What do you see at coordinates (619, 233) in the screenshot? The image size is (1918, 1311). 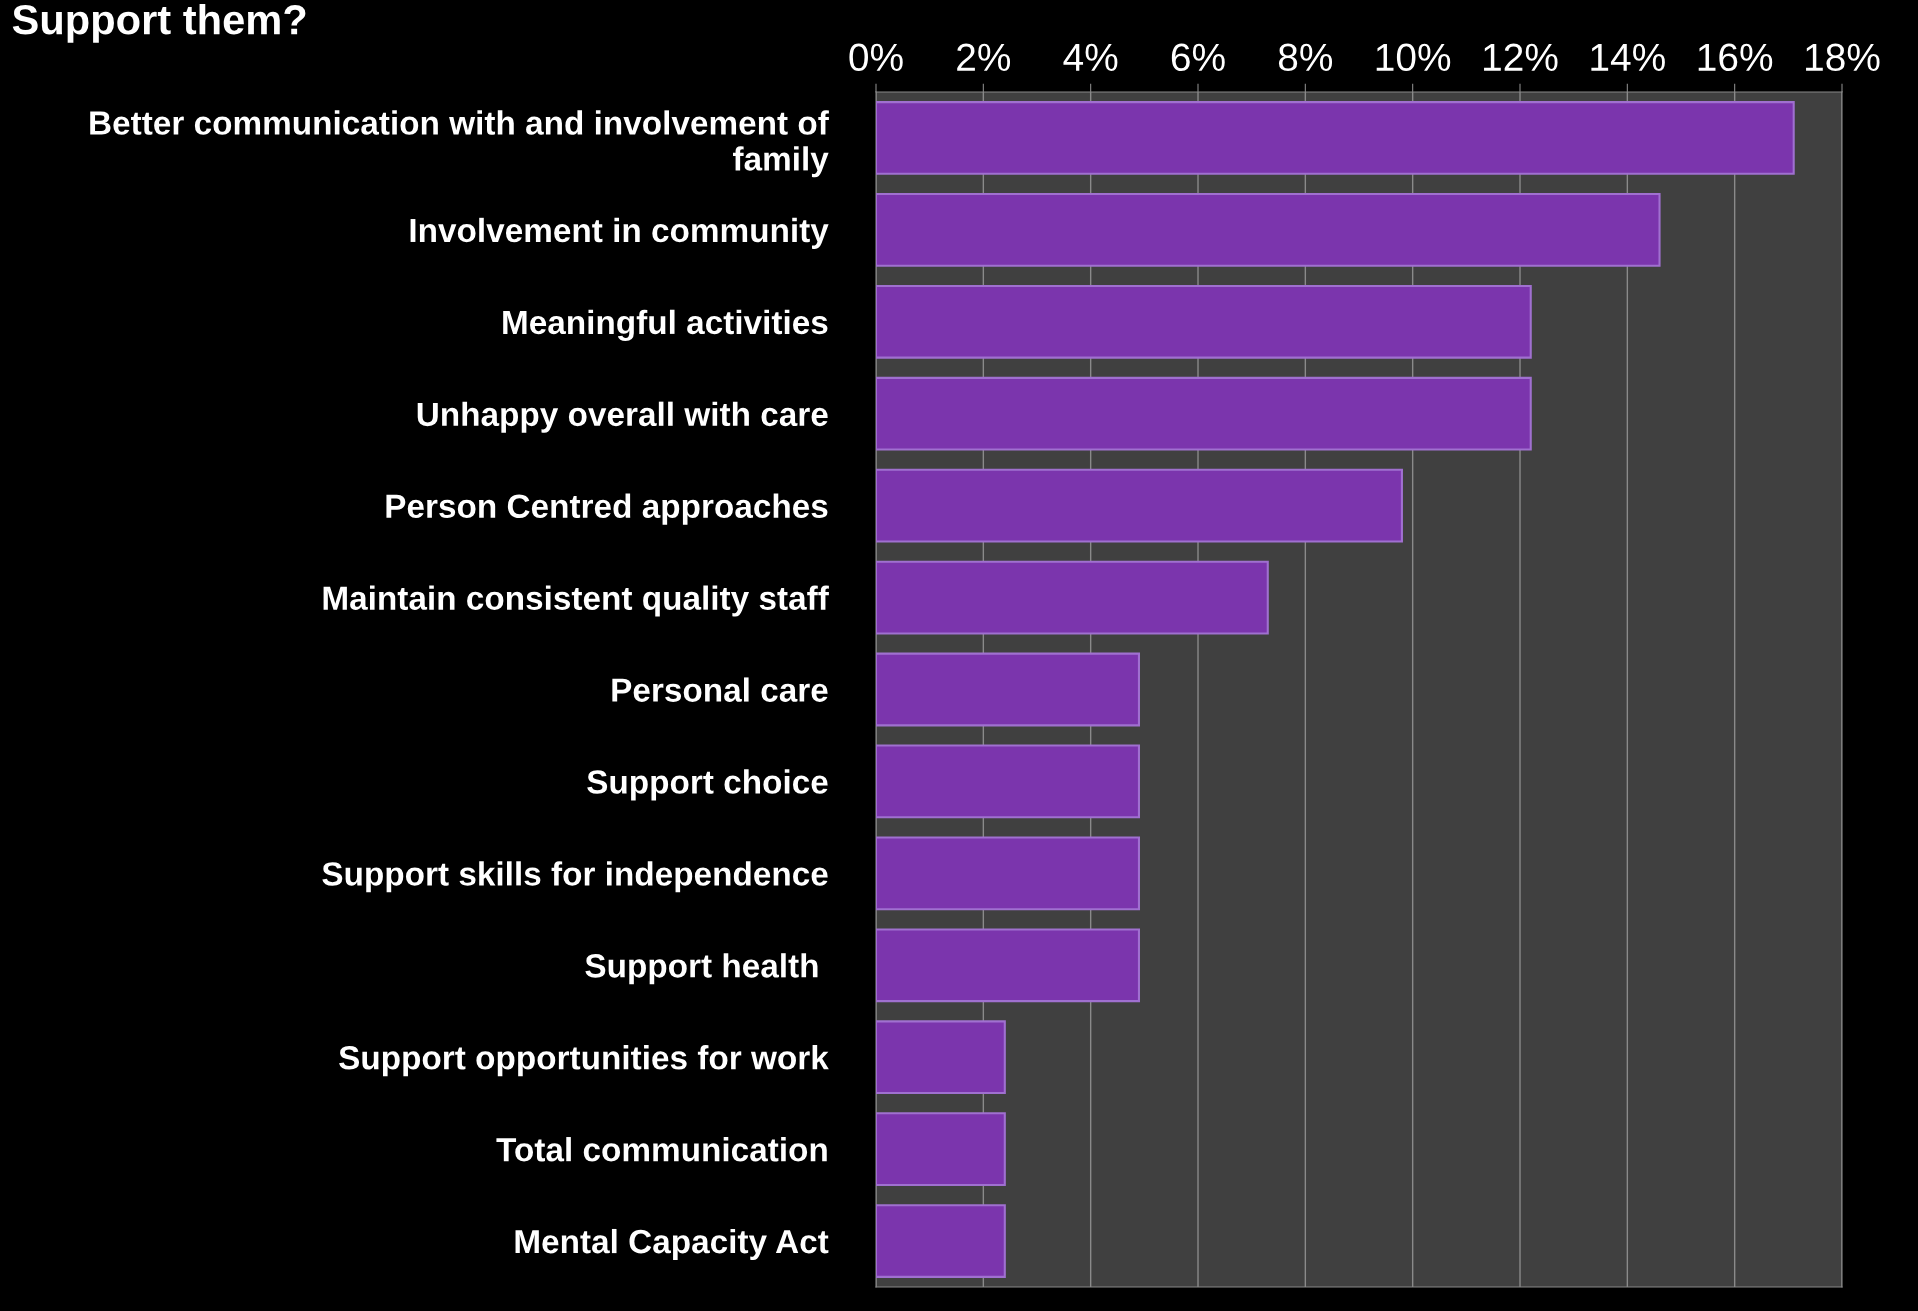 I see `y-tick-label: Involvement in community` at bounding box center [619, 233].